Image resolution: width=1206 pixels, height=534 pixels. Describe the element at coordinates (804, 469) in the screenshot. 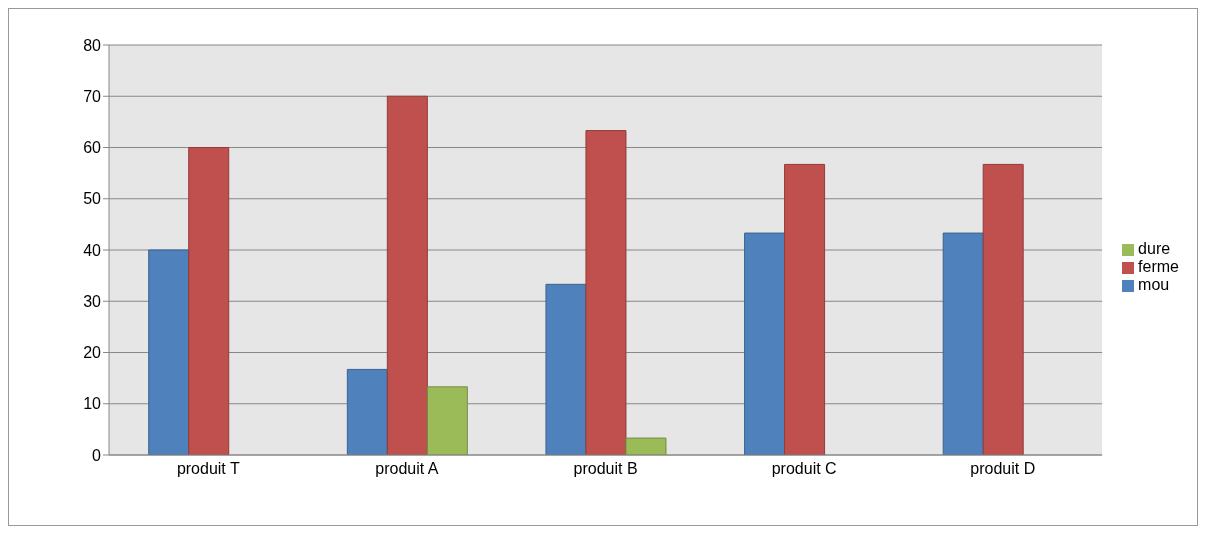

I see `x-tick-label: produit C` at that location.